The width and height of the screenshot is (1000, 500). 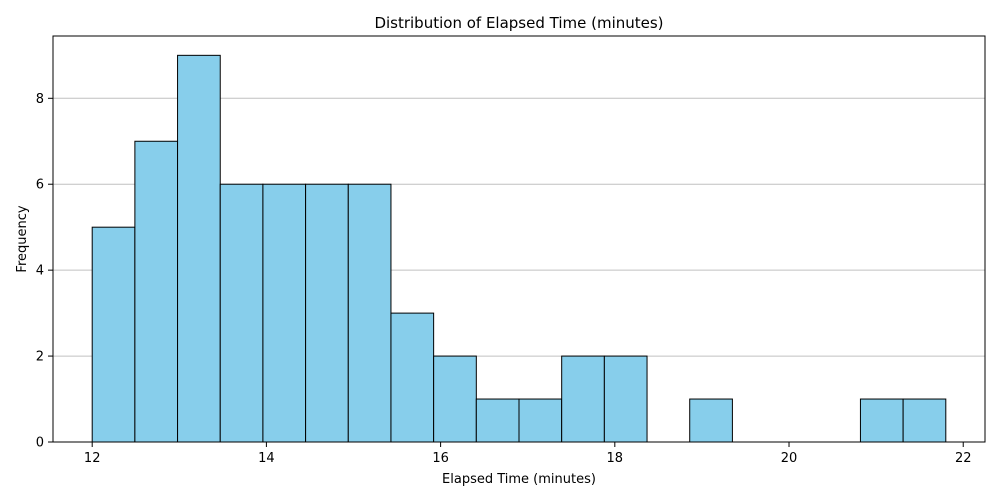 What do you see at coordinates (40, 271) in the screenshot?
I see `y-tick-label: 4` at bounding box center [40, 271].